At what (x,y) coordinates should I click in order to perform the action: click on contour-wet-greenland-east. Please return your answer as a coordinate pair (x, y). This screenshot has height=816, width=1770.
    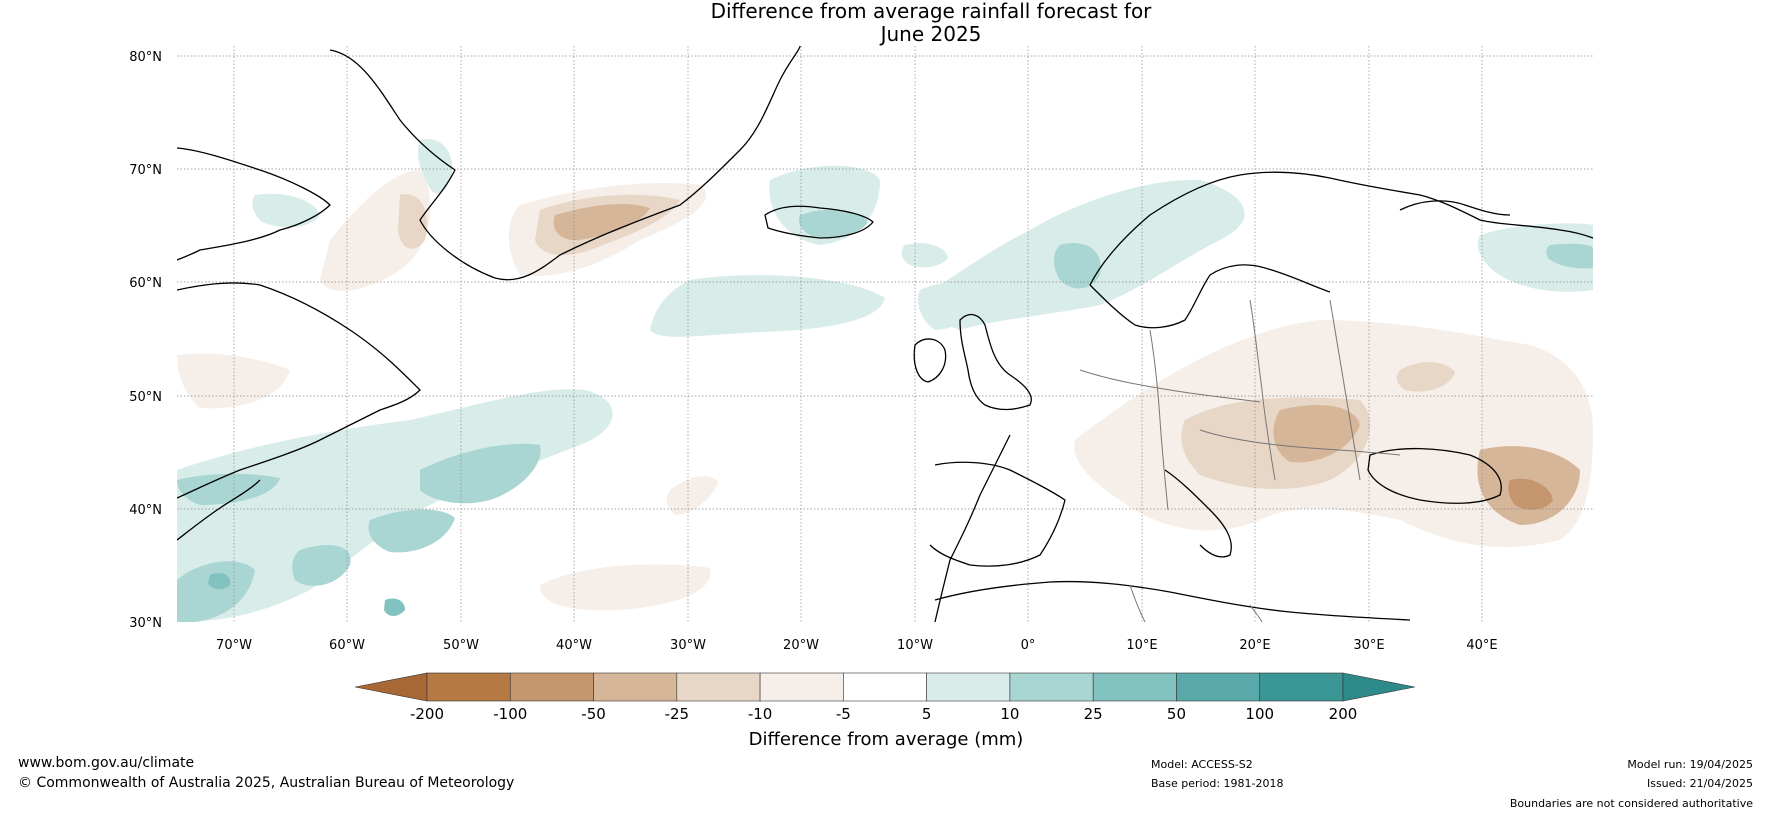
    Looking at the image, I should click on (924, 255).